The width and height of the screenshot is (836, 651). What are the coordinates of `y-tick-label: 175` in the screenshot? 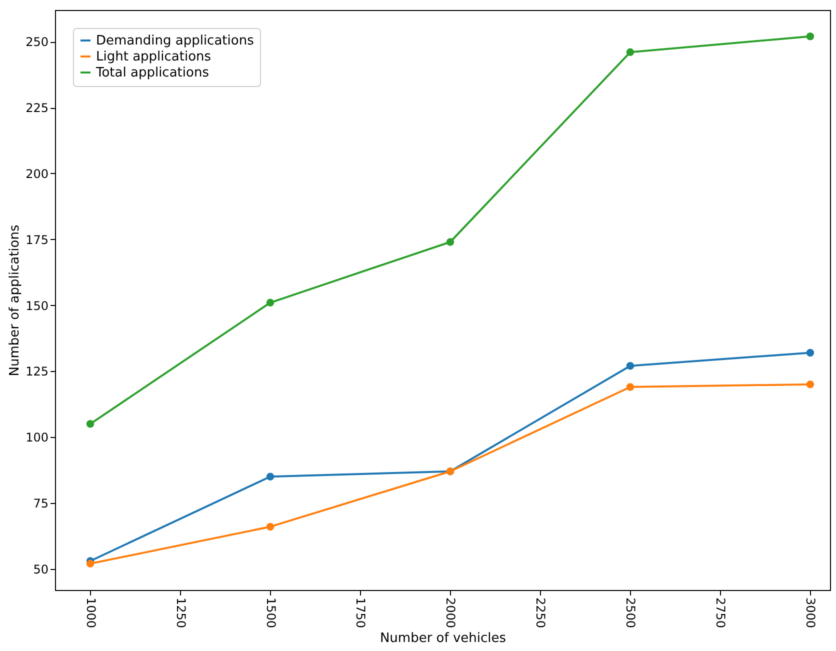 It's located at (37, 239).